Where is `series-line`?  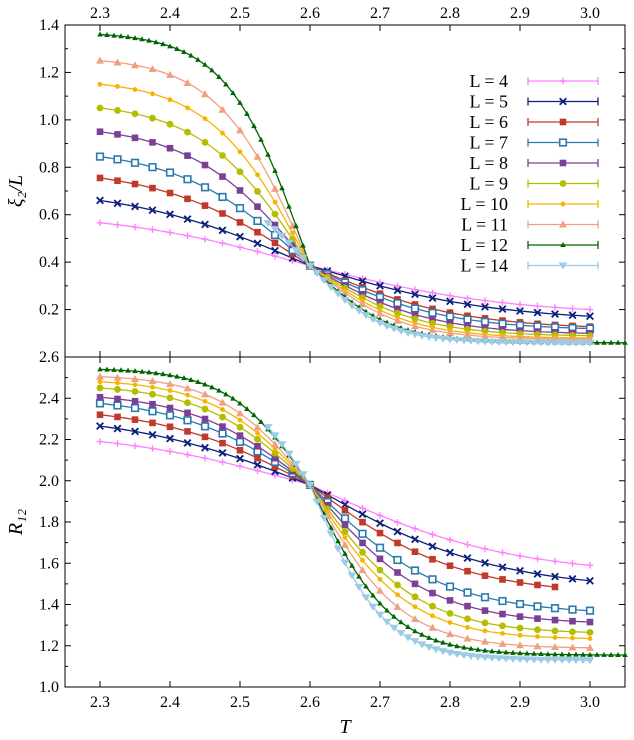
series-line is located at coordinates (428, 283).